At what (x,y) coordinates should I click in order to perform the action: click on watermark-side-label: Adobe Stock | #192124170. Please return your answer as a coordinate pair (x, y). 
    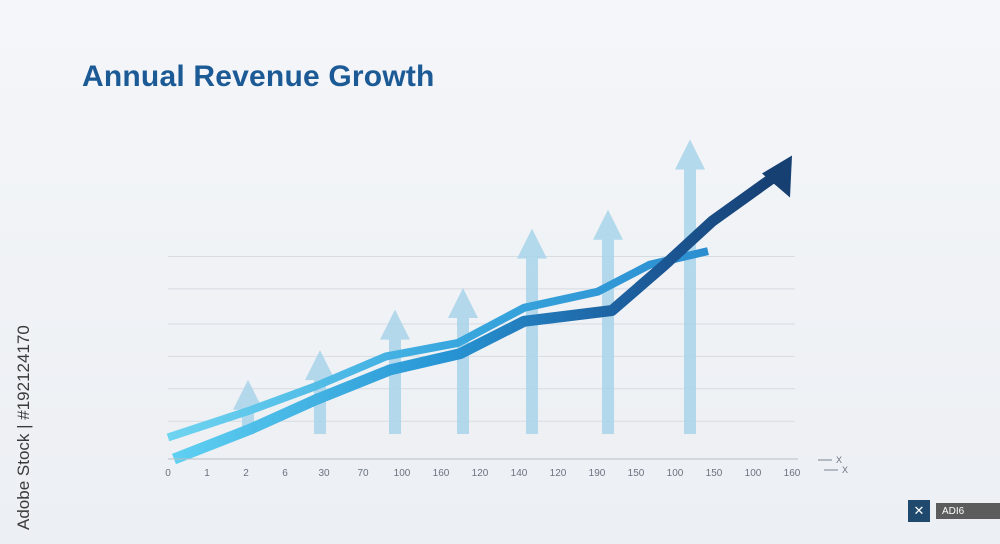
    Looking at the image, I should click on (24, 415).